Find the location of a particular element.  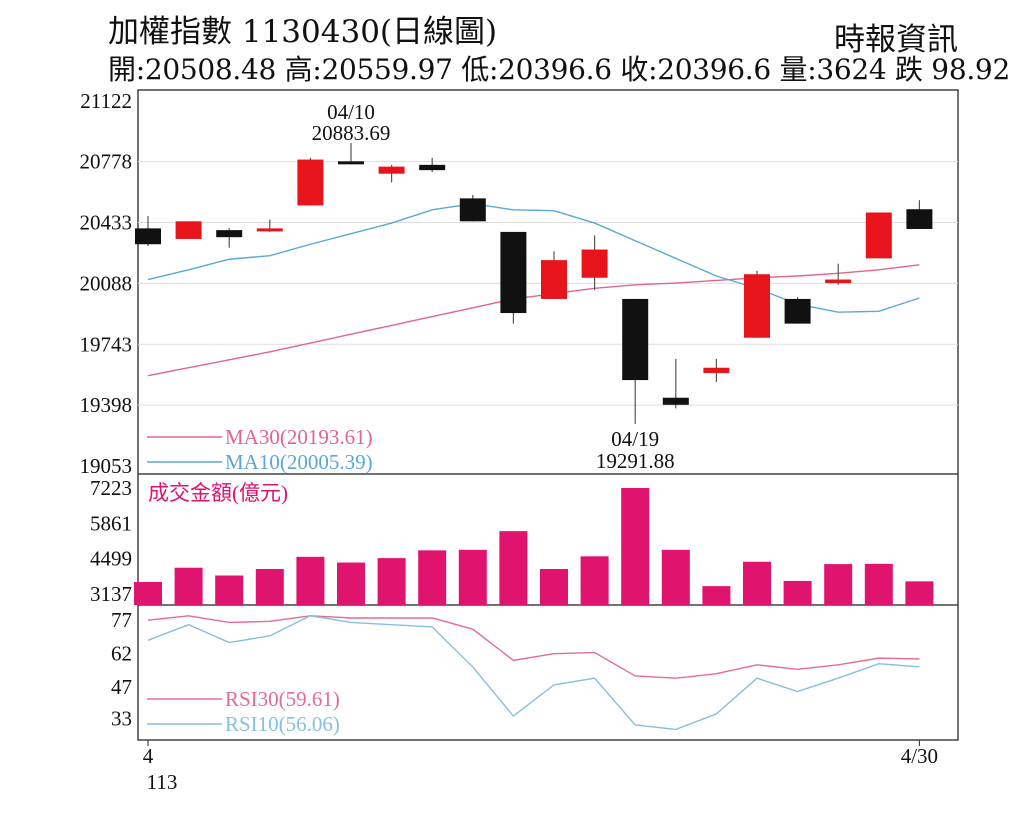

price-axis-ticks: 21122 20778 20433 20088 19743 19398 19053 is located at coordinates (106, 283).